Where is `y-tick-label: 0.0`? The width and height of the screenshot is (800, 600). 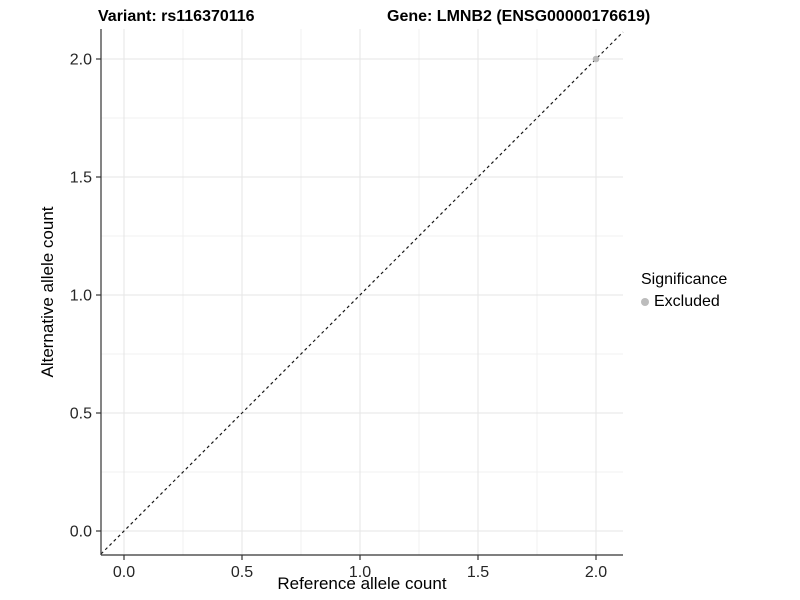 y-tick-label: 0.0 is located at coordinates (81, 532).